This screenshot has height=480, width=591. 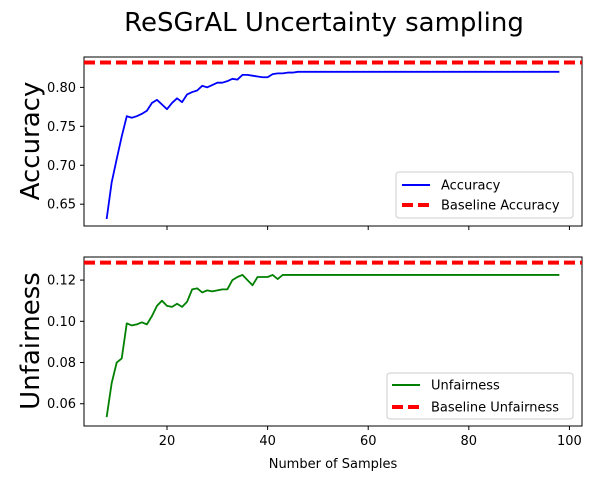 What do you see at coordinates (267, 441) in the screenshot?
I see `unfairness-xtick-label: 40` at bounding box center [267, 441].